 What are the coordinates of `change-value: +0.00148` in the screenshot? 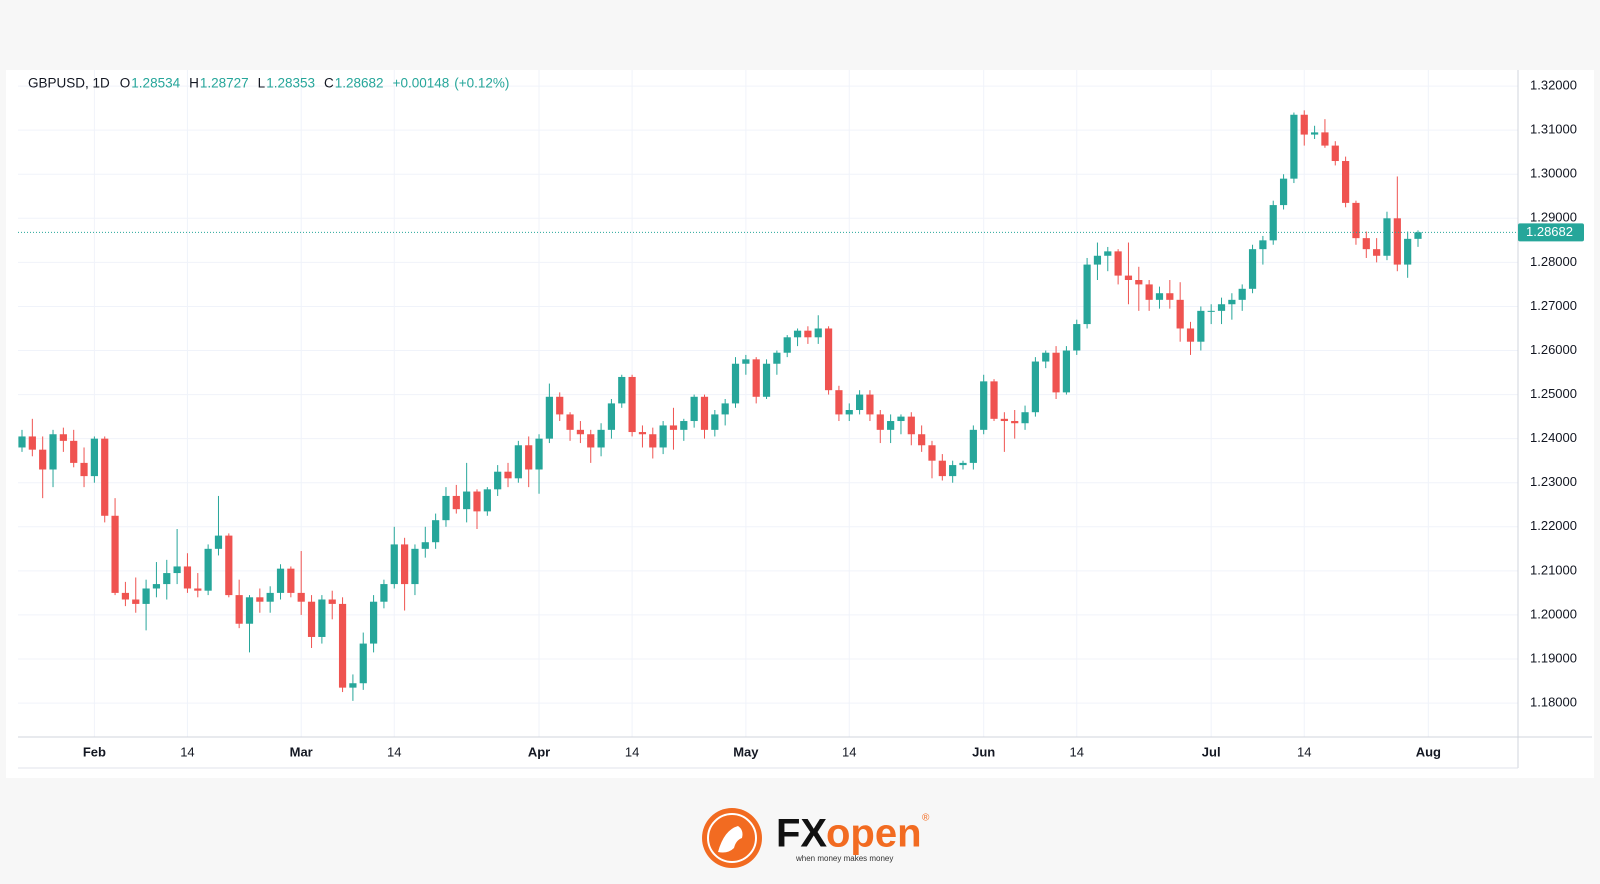 It's located at (421, 83).